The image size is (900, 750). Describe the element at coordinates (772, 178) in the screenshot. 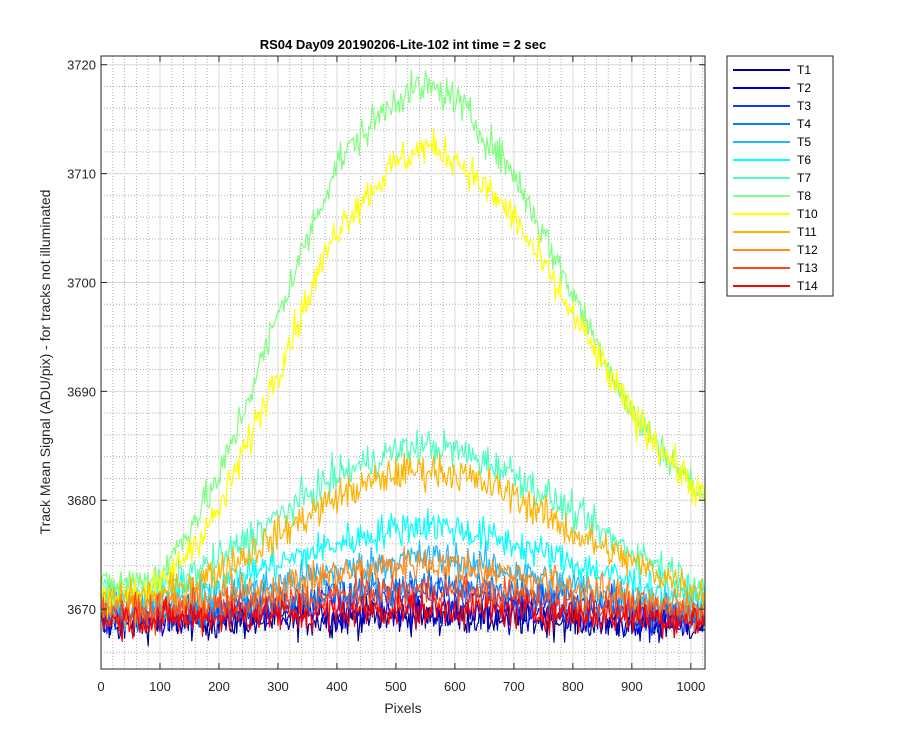

I see `legend-entry: T7` at that location.